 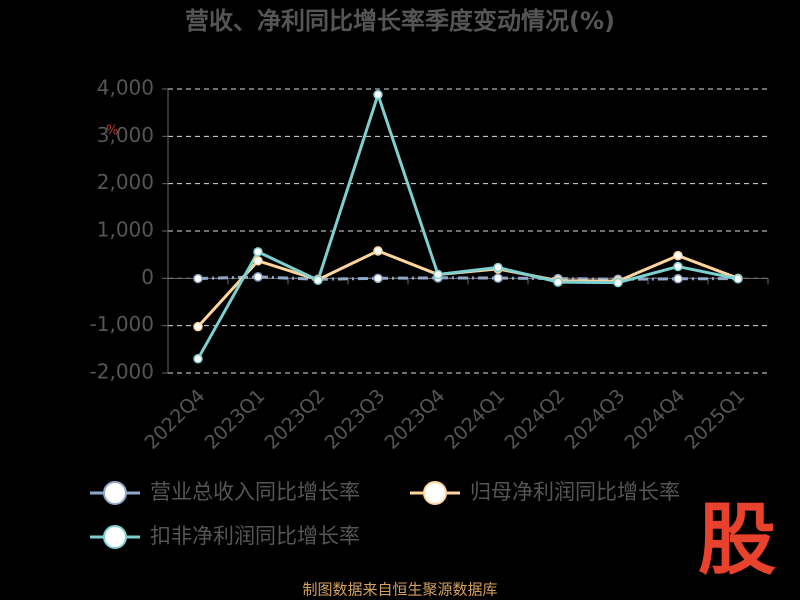 I want to click on source-note: 制图数据来自恒生聚源数据库, so click(x=399, y=590).